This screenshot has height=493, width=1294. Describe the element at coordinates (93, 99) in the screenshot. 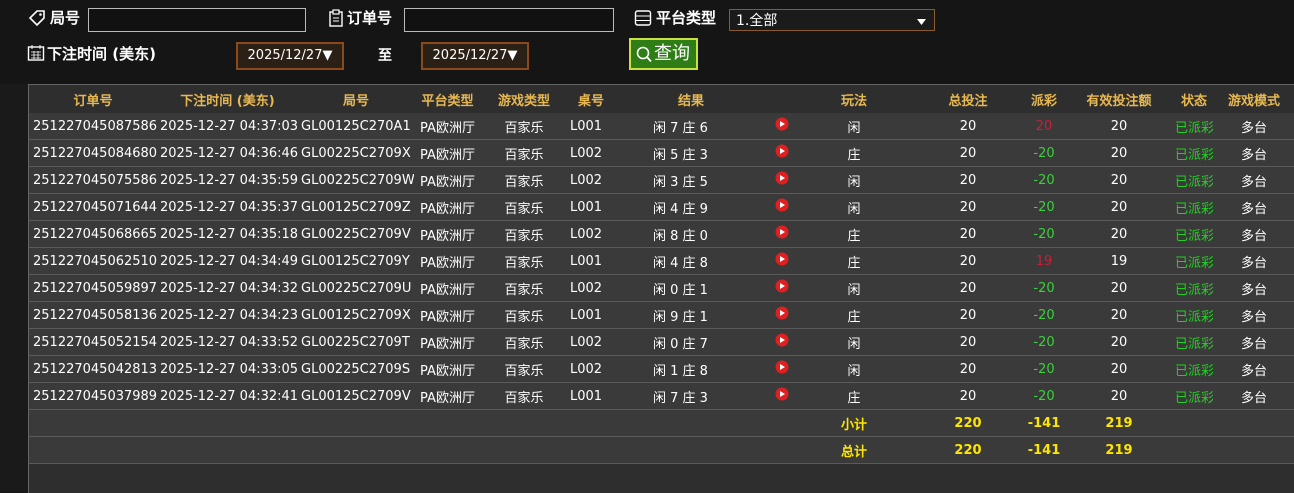

I see `column-header: 订单号` at that location.